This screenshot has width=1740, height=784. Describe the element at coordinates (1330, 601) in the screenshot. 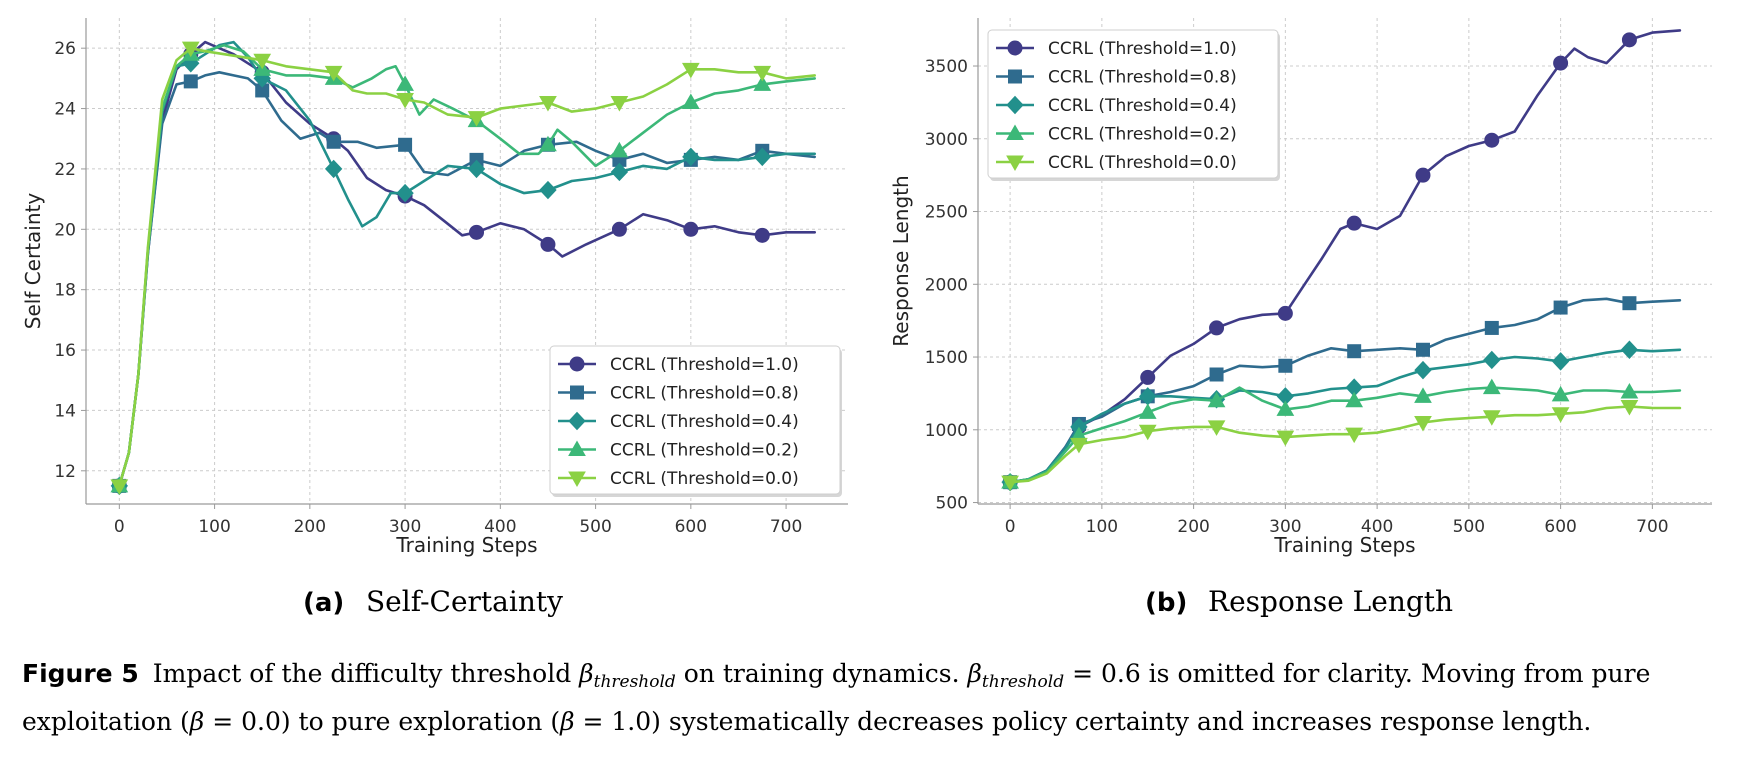

I see `panel-b-title: Response Length` at that location.